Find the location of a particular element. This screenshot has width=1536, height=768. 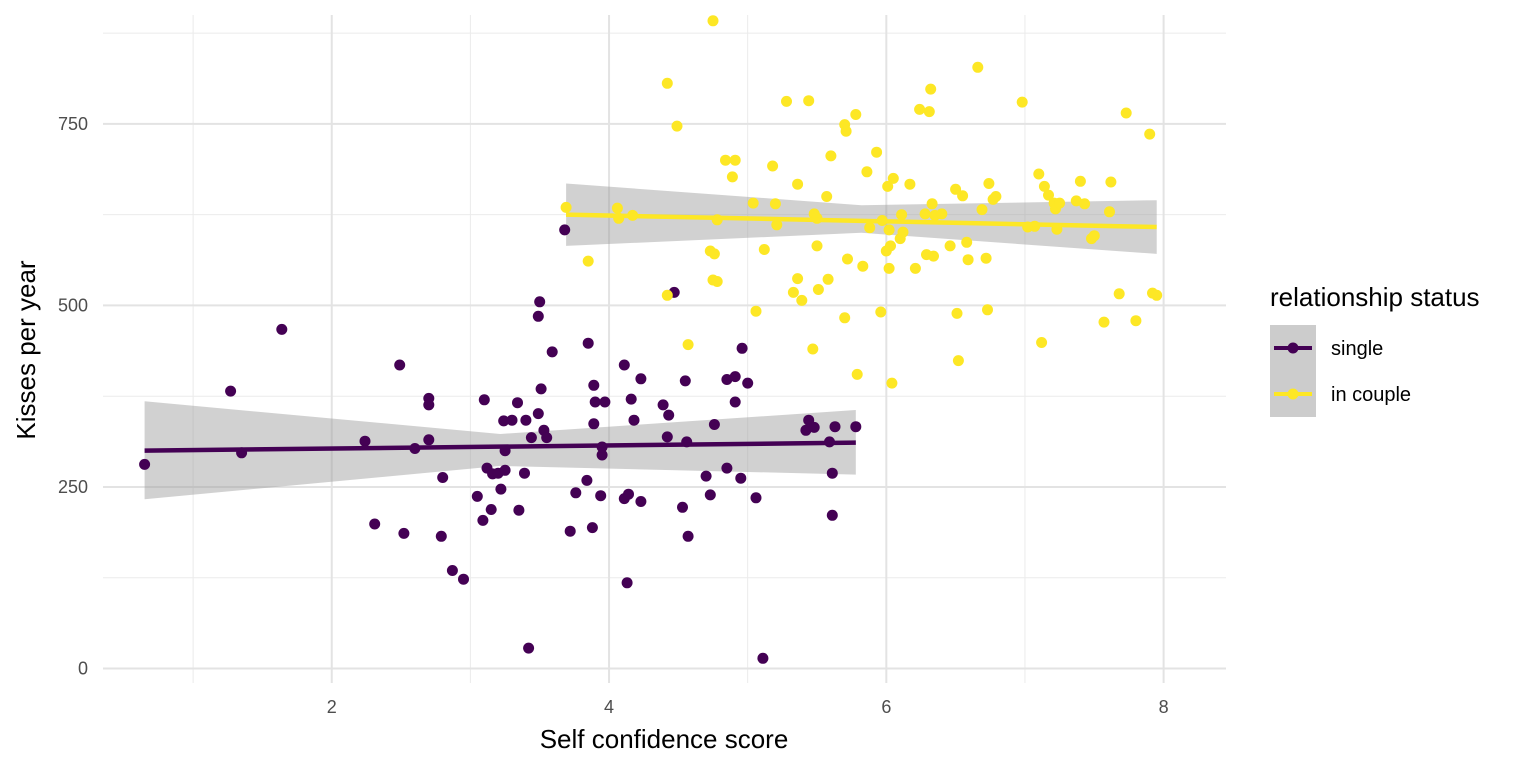

x-tick-label: 4 is located at coordinates (609, 707).